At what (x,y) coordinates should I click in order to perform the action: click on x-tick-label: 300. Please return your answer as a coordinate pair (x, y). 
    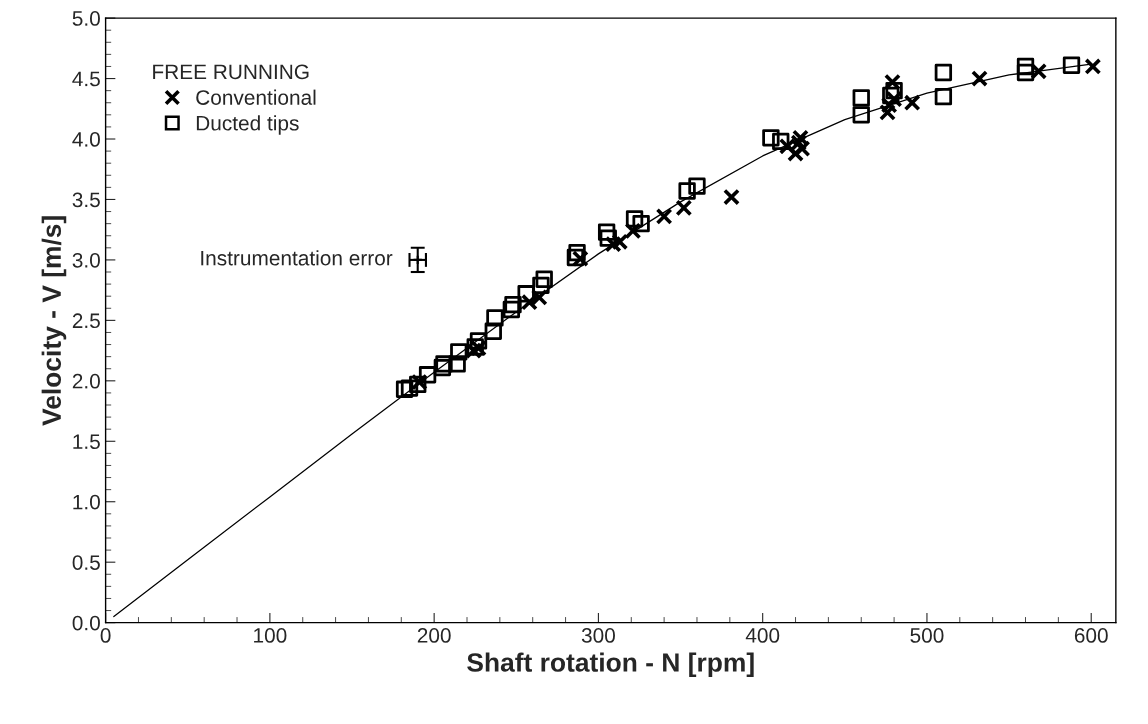
    Looking at the image, I should click on (598, 635).